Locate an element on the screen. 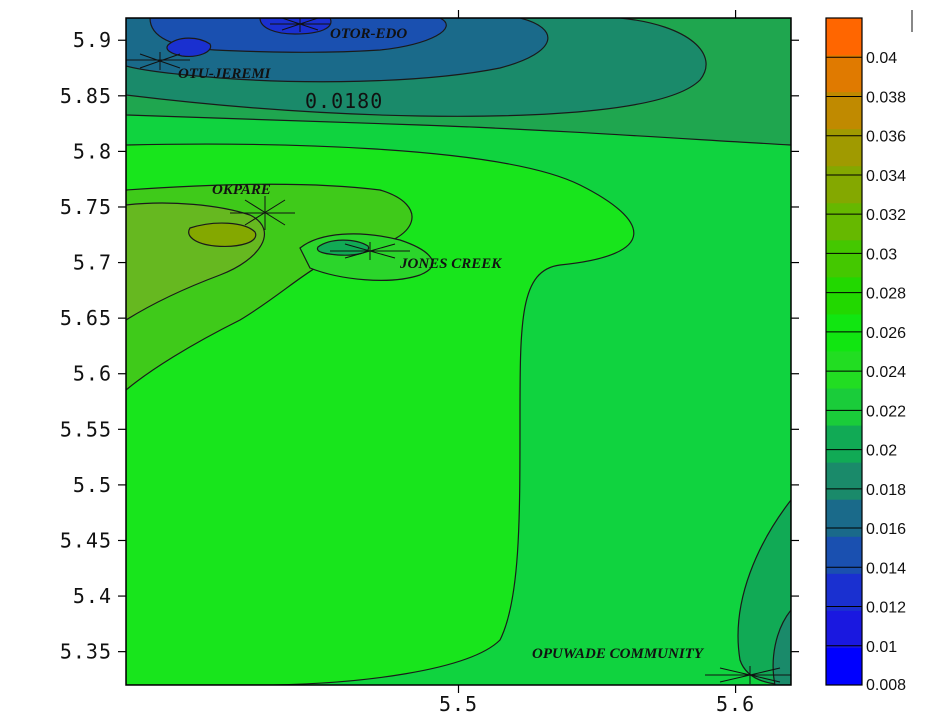  colorbar-tick-label: 0.016 is located at coordinates (886, 529).